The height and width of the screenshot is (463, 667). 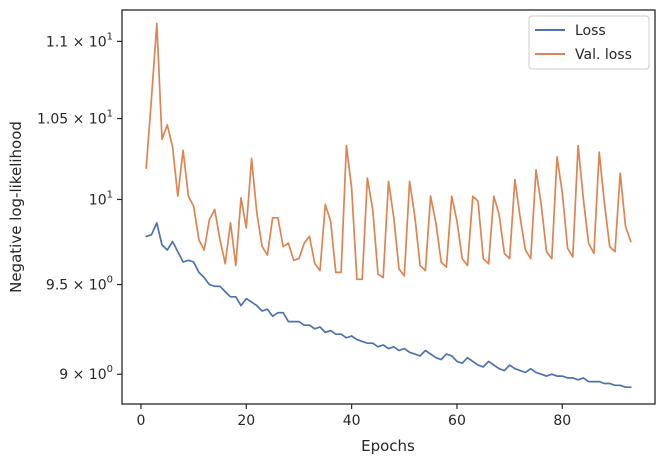 I want to click on y-tick-label: 9.5 × 100, so click(x=79, y=284).